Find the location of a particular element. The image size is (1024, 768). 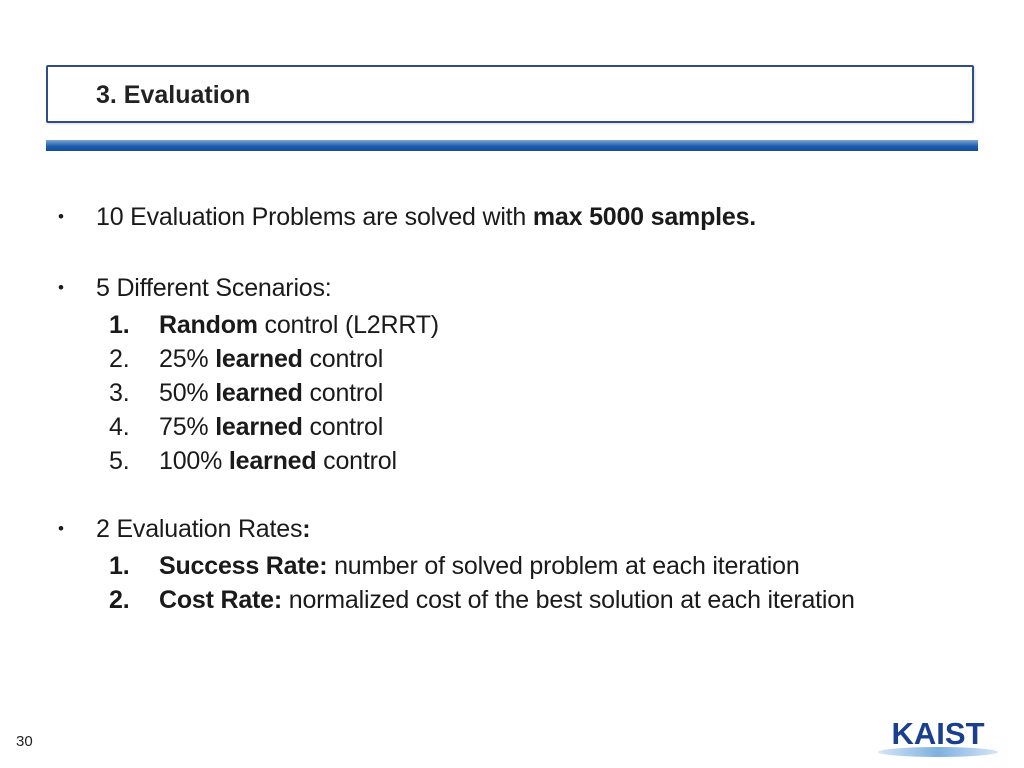

scenario-text: 75% learned control is located at coordinates (271, 427).